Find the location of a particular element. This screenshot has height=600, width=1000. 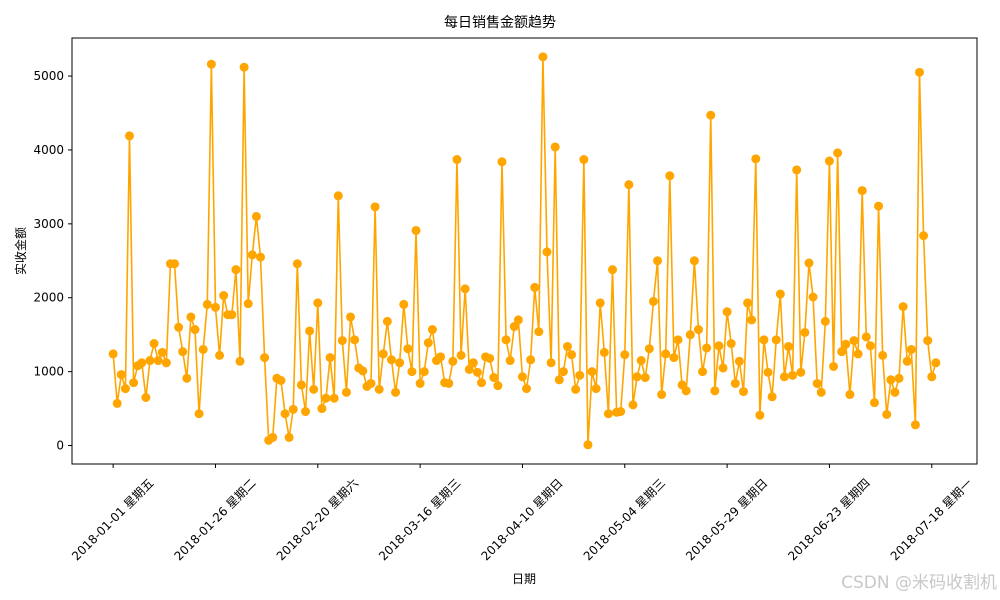

y-axis-label: 实收金额 is located at coordinates (20, 251).